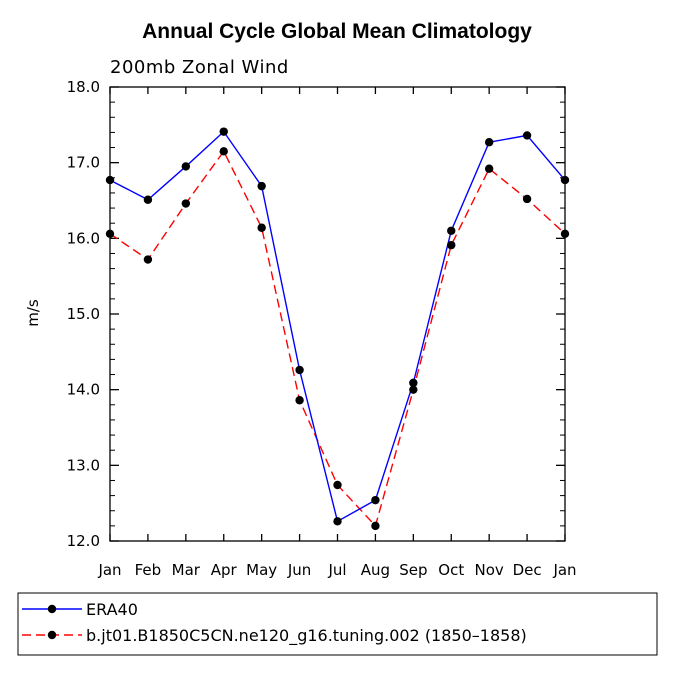 This screenshot has width=675, height=675. What do you see at coordinates (83, 314) in the screenshot?
I see `y-tick-label: 15.0` at bounding box center [83, 314].